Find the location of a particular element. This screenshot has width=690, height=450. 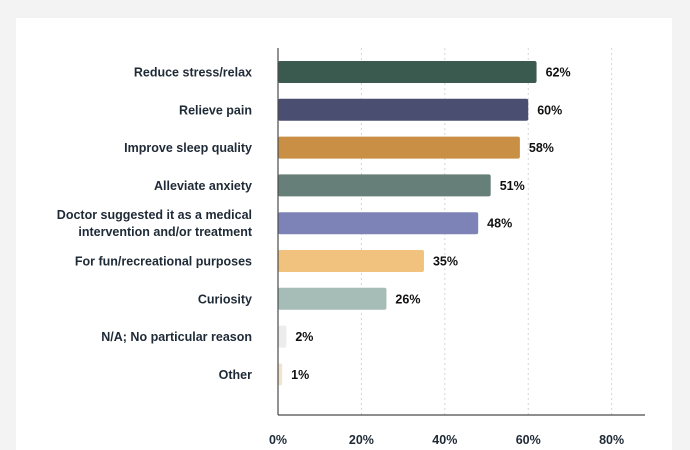

value-label: 1% is located at coordinates (300, 375).